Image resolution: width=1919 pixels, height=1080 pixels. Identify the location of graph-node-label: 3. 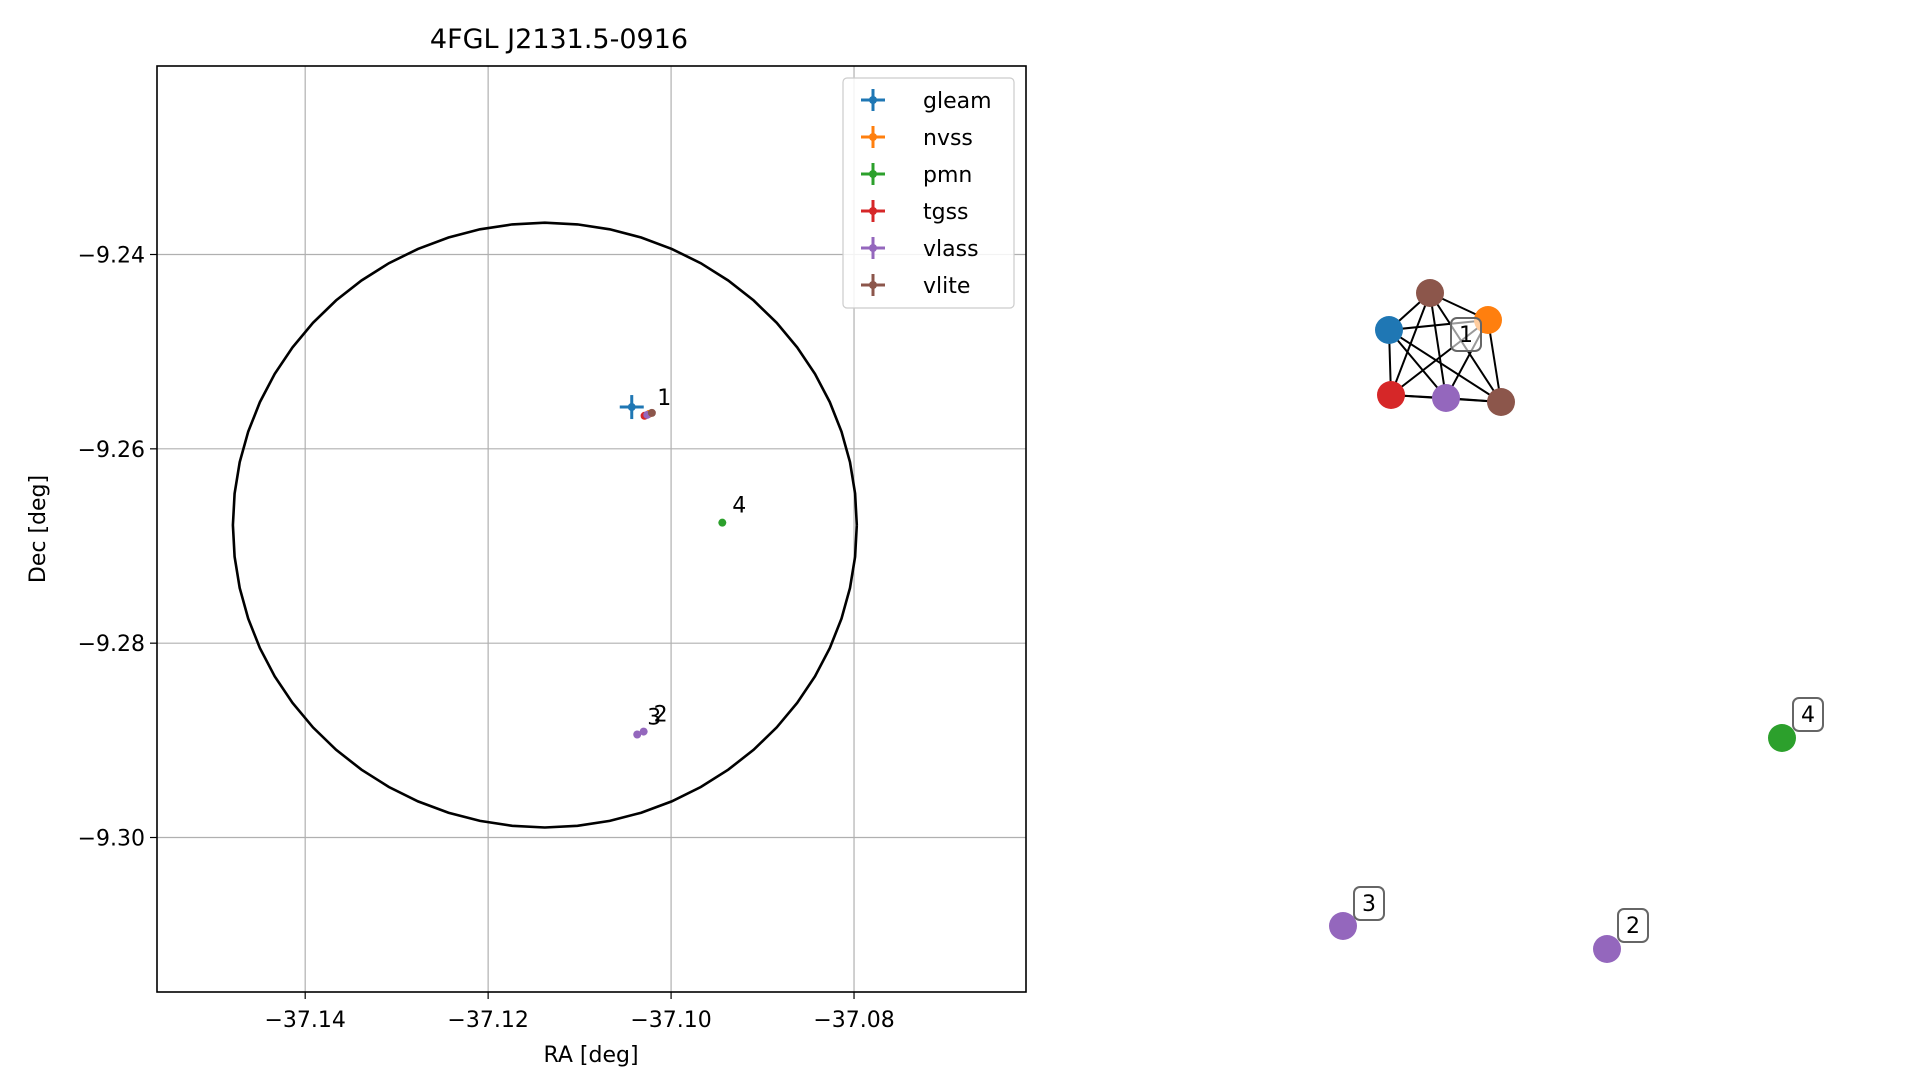
(1369, 903).